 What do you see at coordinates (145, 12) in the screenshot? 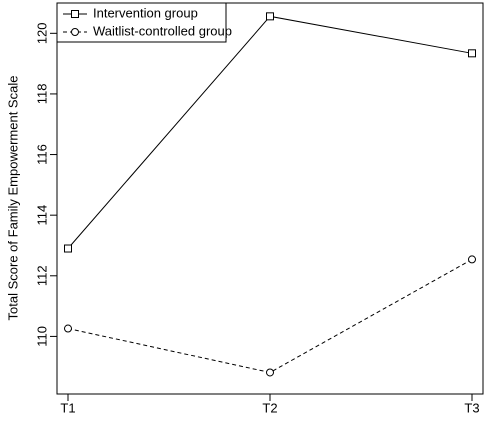
I see `legend-label: Intervention group` at bounding box center [145, 12].